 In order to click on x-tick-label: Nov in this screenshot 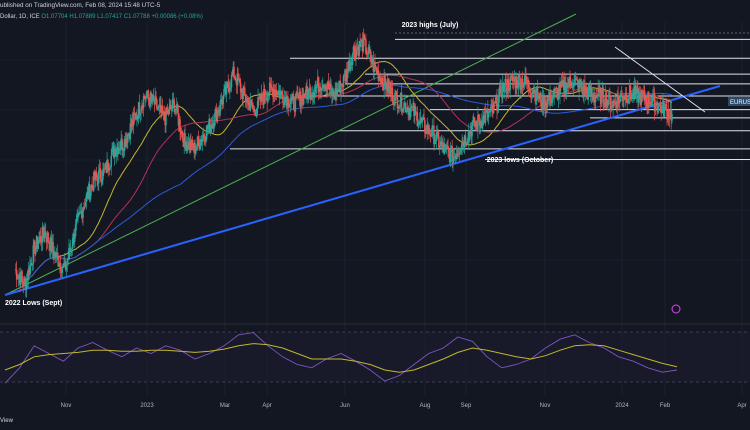, I will do `click(545, 406)`.